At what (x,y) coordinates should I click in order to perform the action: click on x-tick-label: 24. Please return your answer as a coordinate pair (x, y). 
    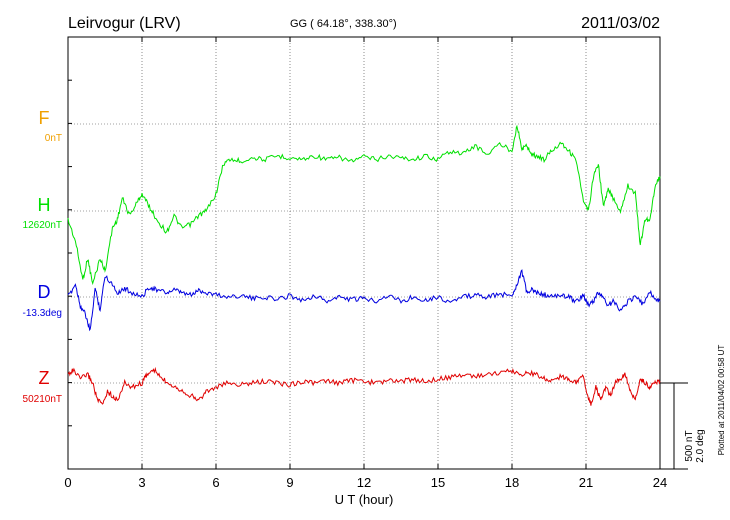
    Looking at the image, I should click on (660, 482).